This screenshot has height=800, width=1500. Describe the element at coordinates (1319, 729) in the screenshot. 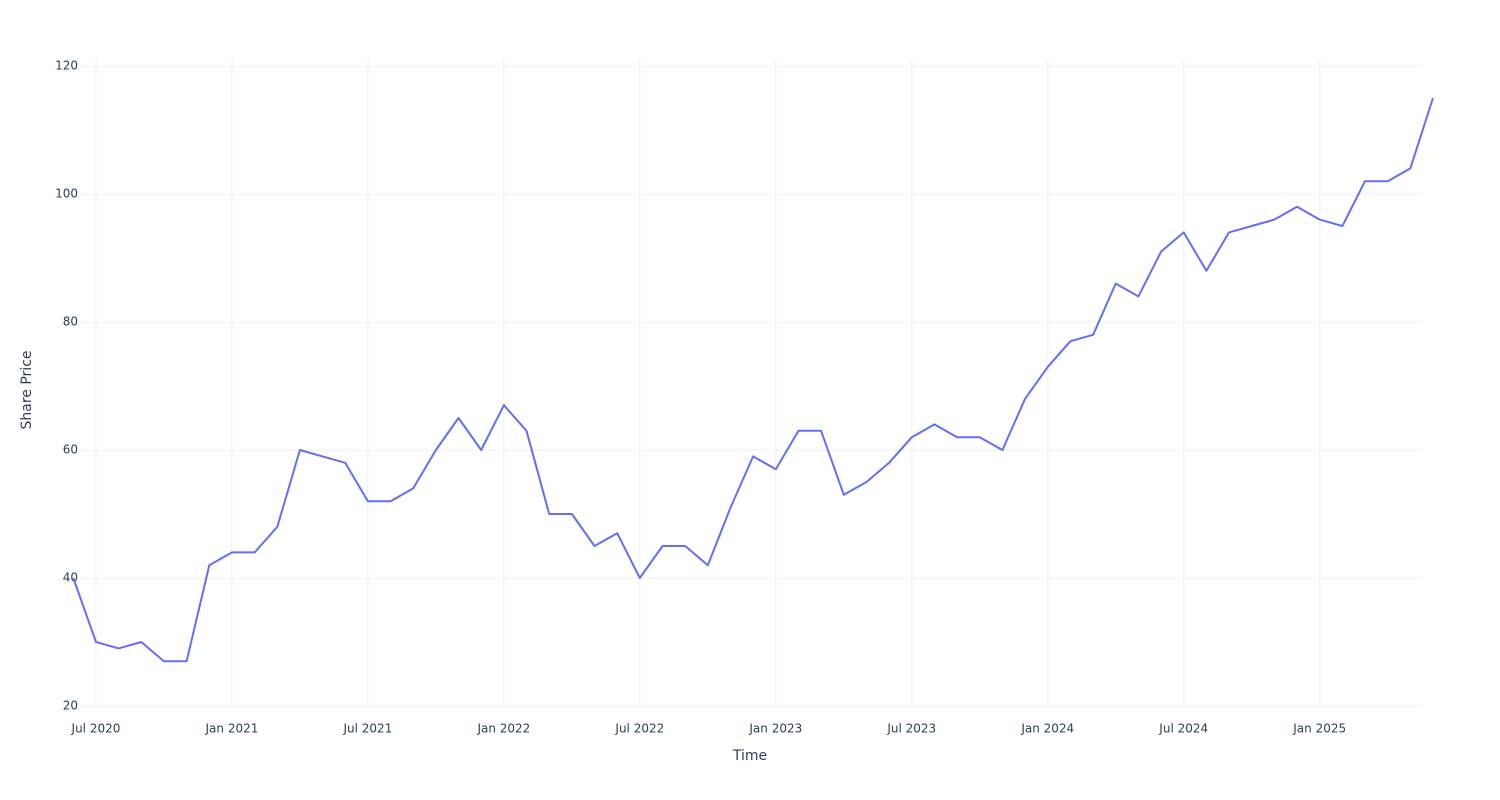

I see `x-tick-label: Jan 2025` at that location.